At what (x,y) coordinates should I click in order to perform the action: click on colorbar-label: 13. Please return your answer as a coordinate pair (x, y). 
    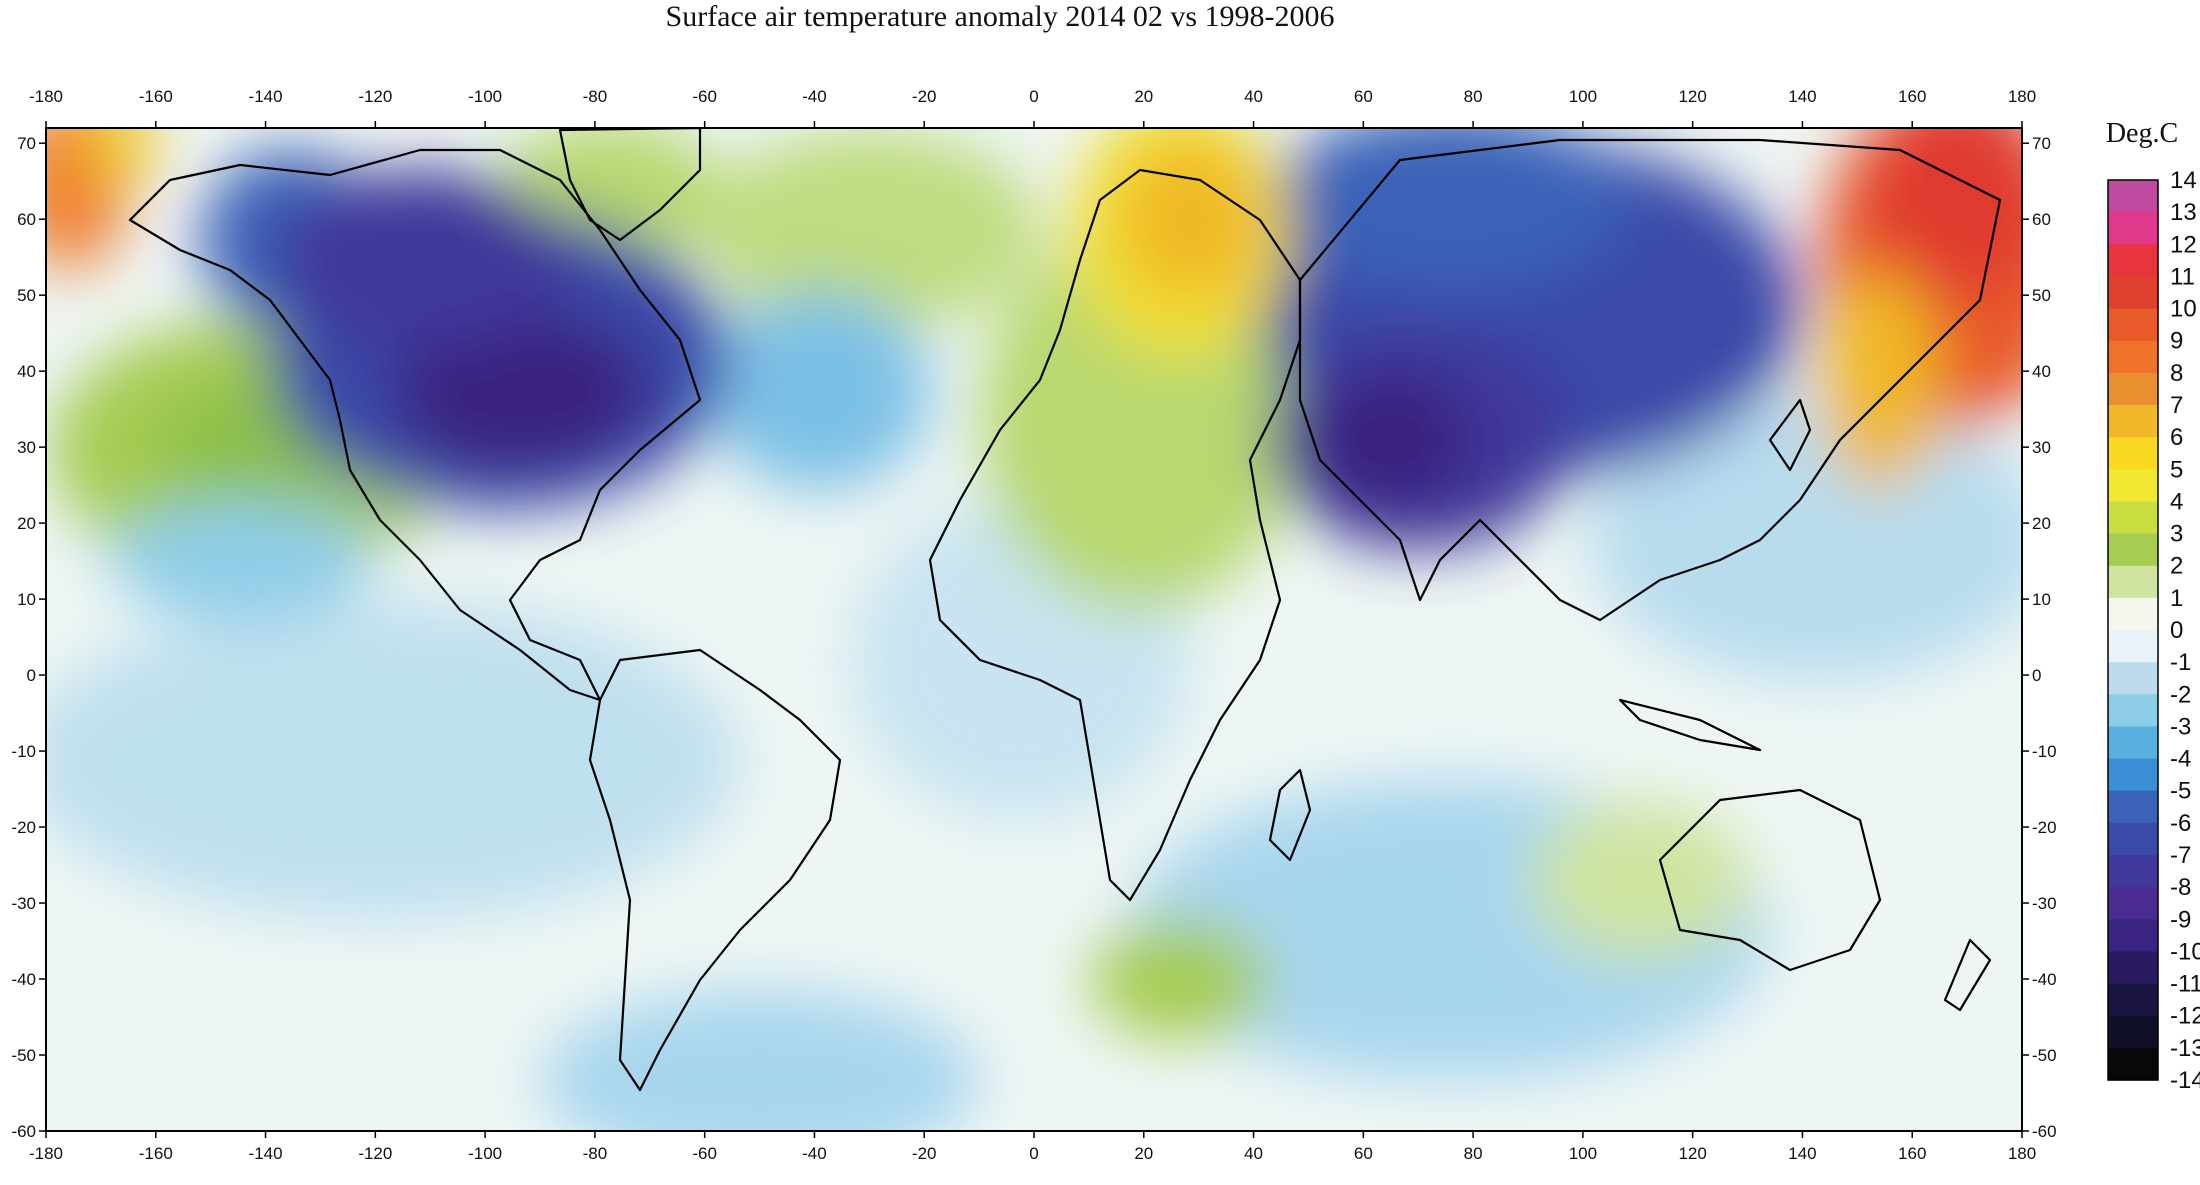
    Looking at the image, I should click on (2183, 212).